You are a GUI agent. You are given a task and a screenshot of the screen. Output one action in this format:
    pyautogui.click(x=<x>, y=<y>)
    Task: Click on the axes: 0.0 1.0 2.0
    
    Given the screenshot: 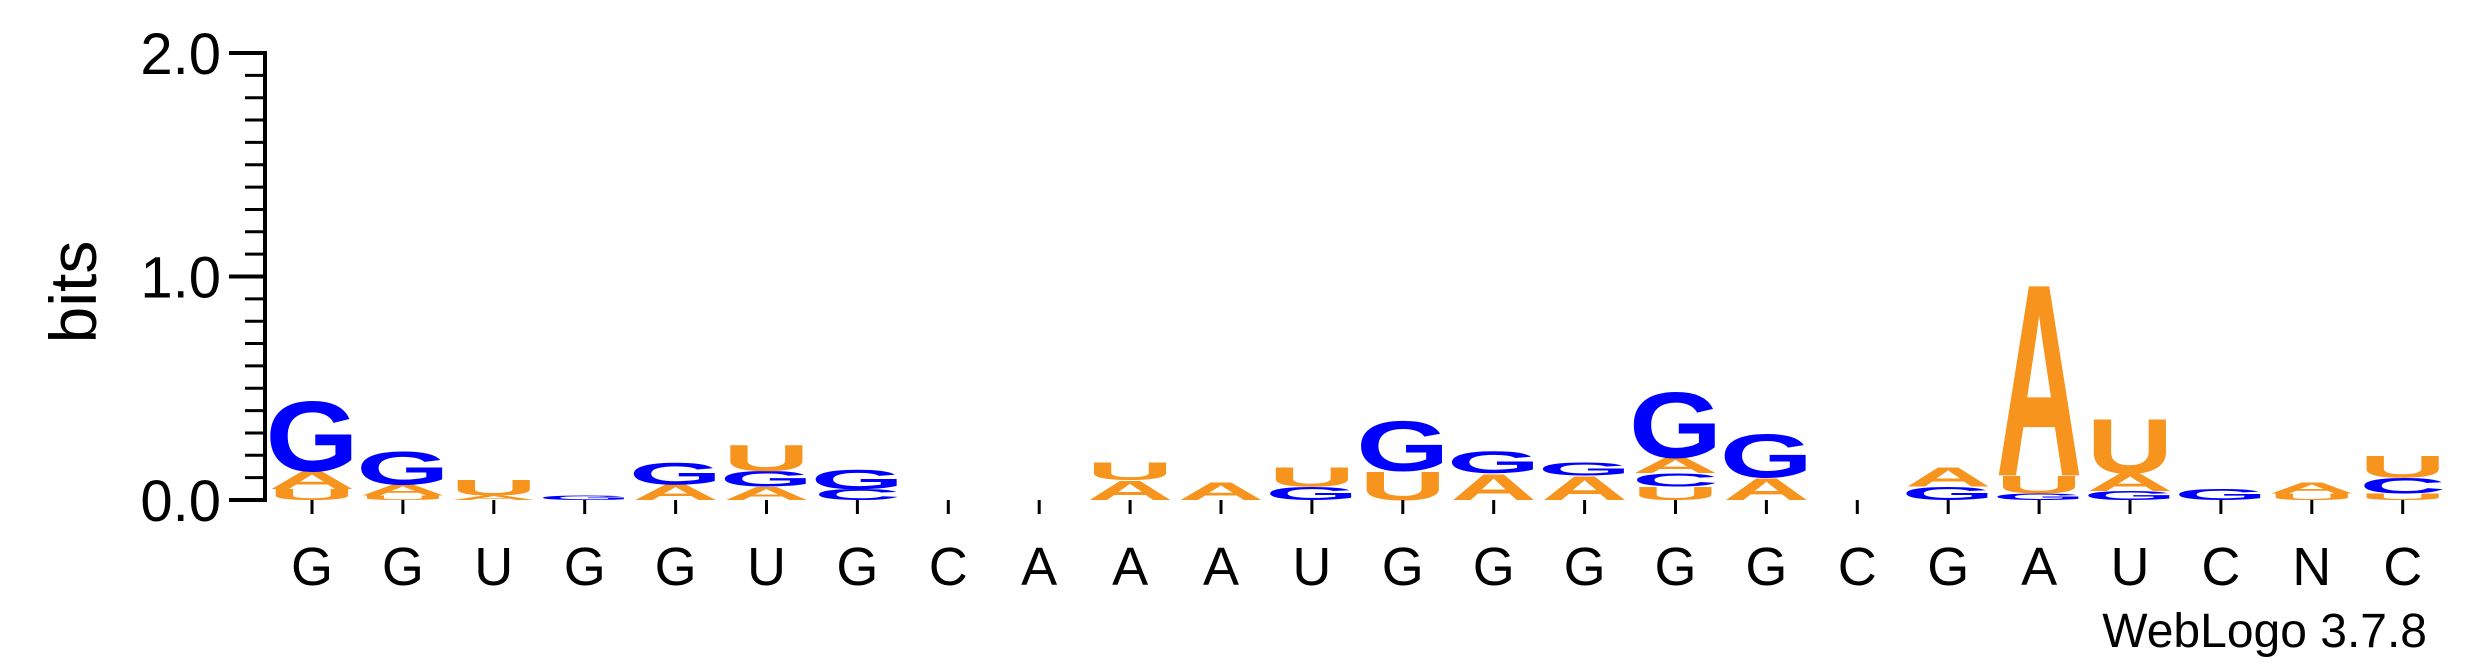 What is the action you would take?
    pyautogui.click(x=203, y=278)
    